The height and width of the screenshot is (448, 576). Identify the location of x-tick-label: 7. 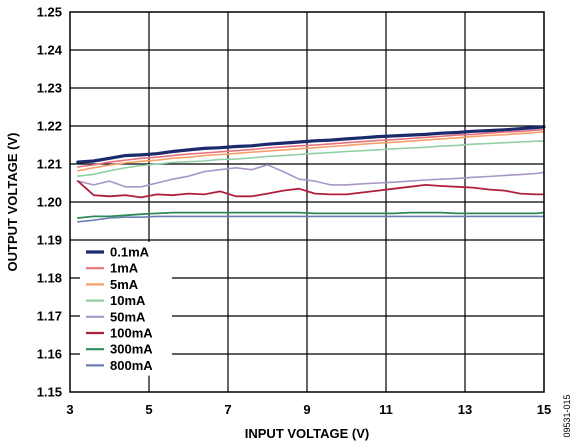
(227, 409).